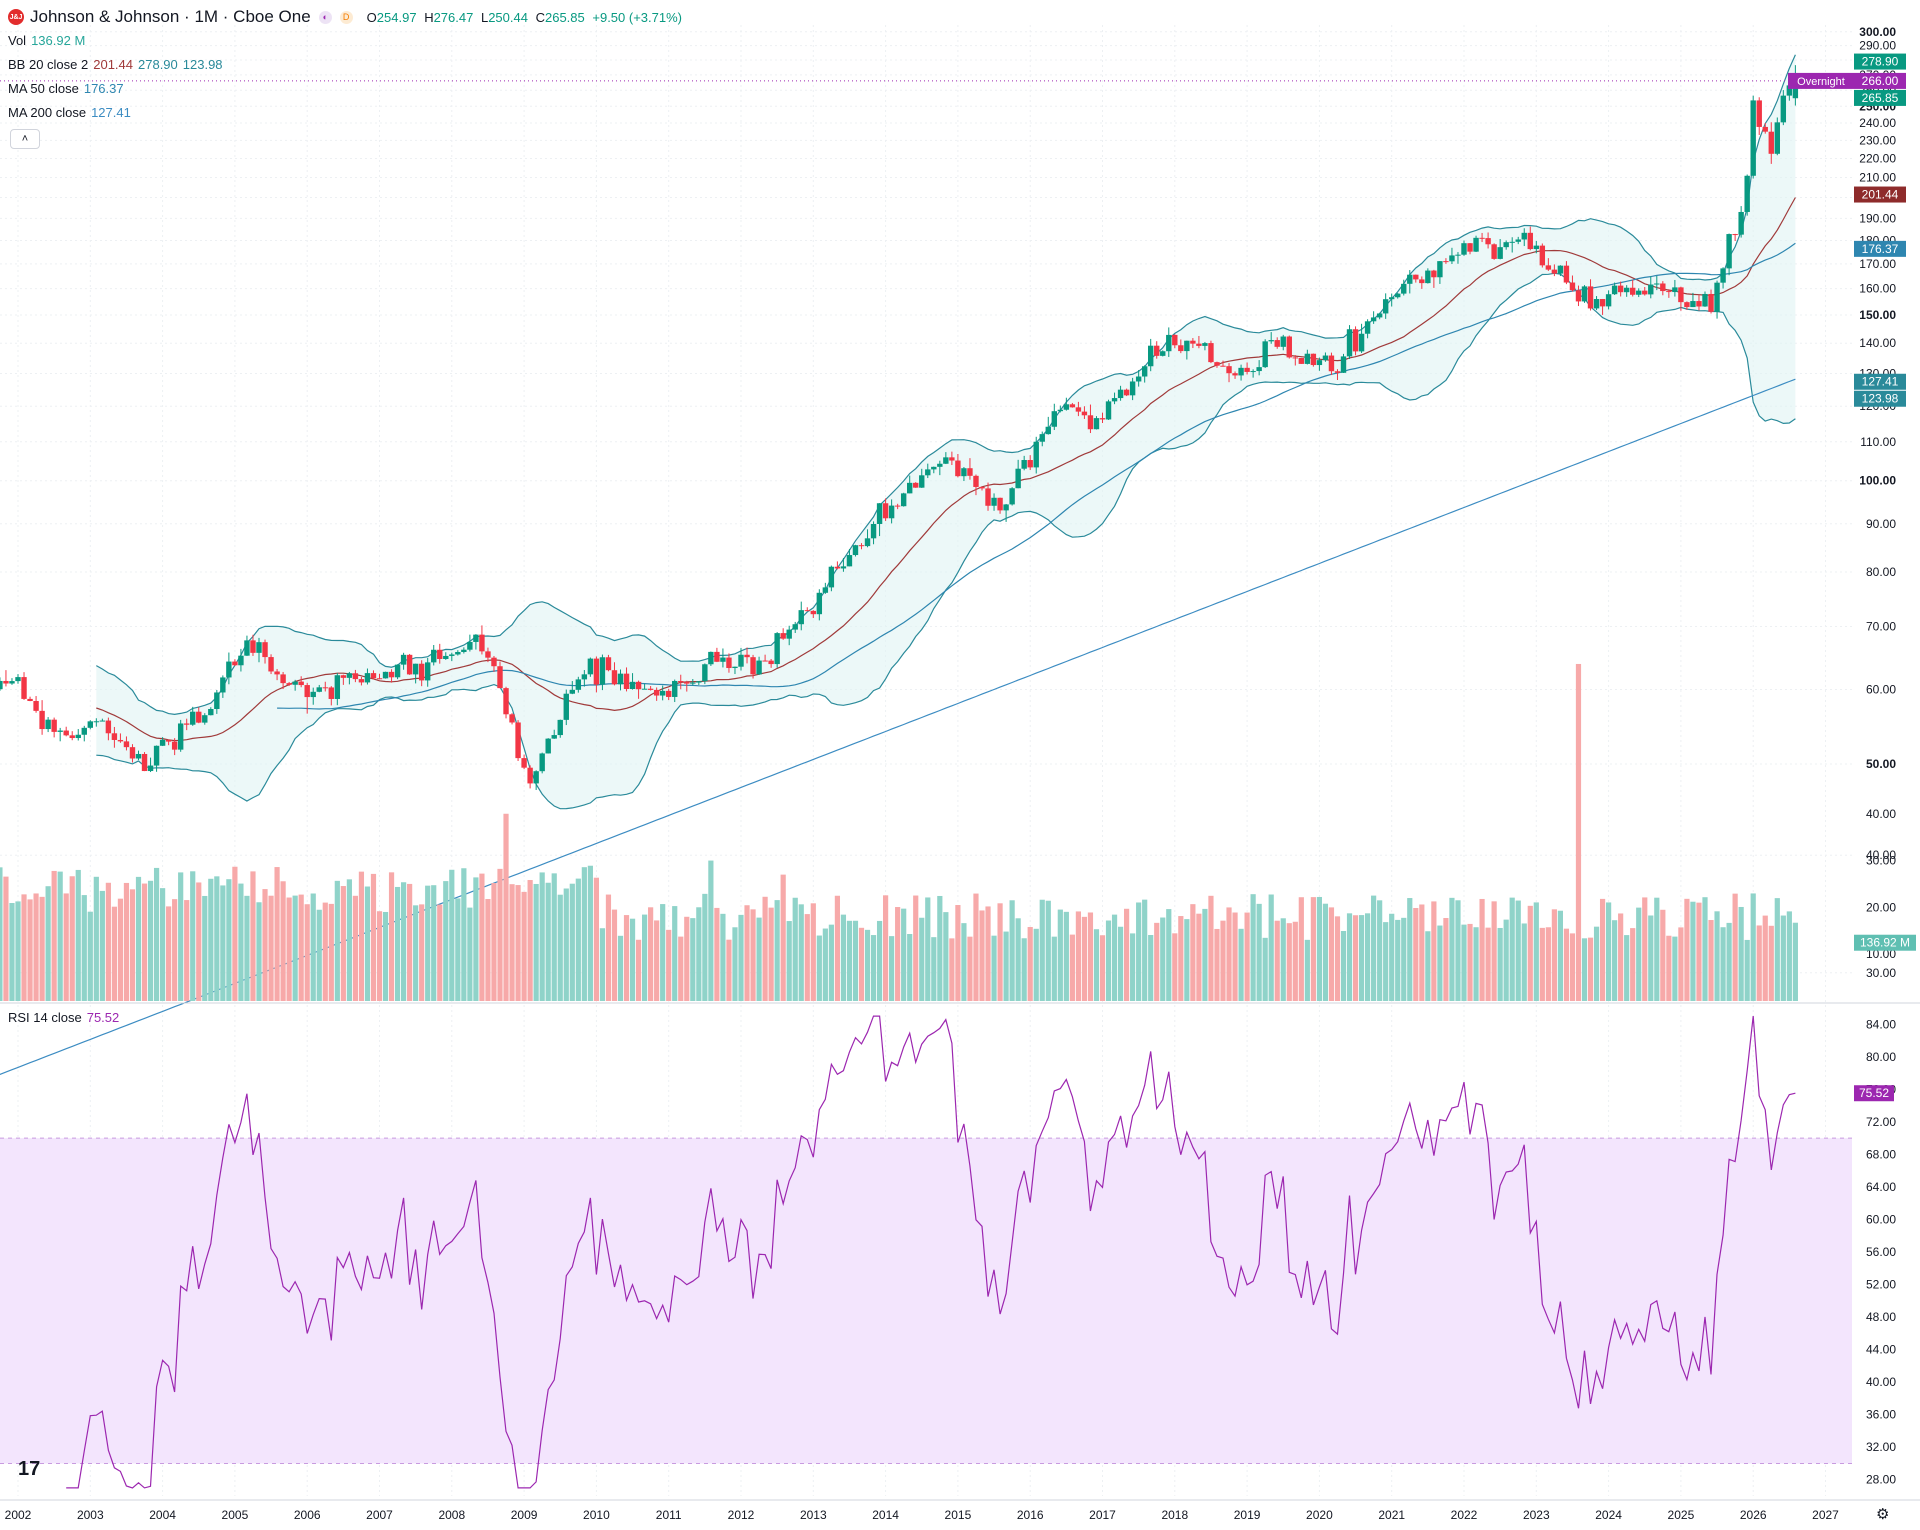 The width and height of the screenshot is (1920, 1530). Describe the element at coordinates (1881, 627) in the screenshot. I see `price-tick-label: 70.00` at that location.